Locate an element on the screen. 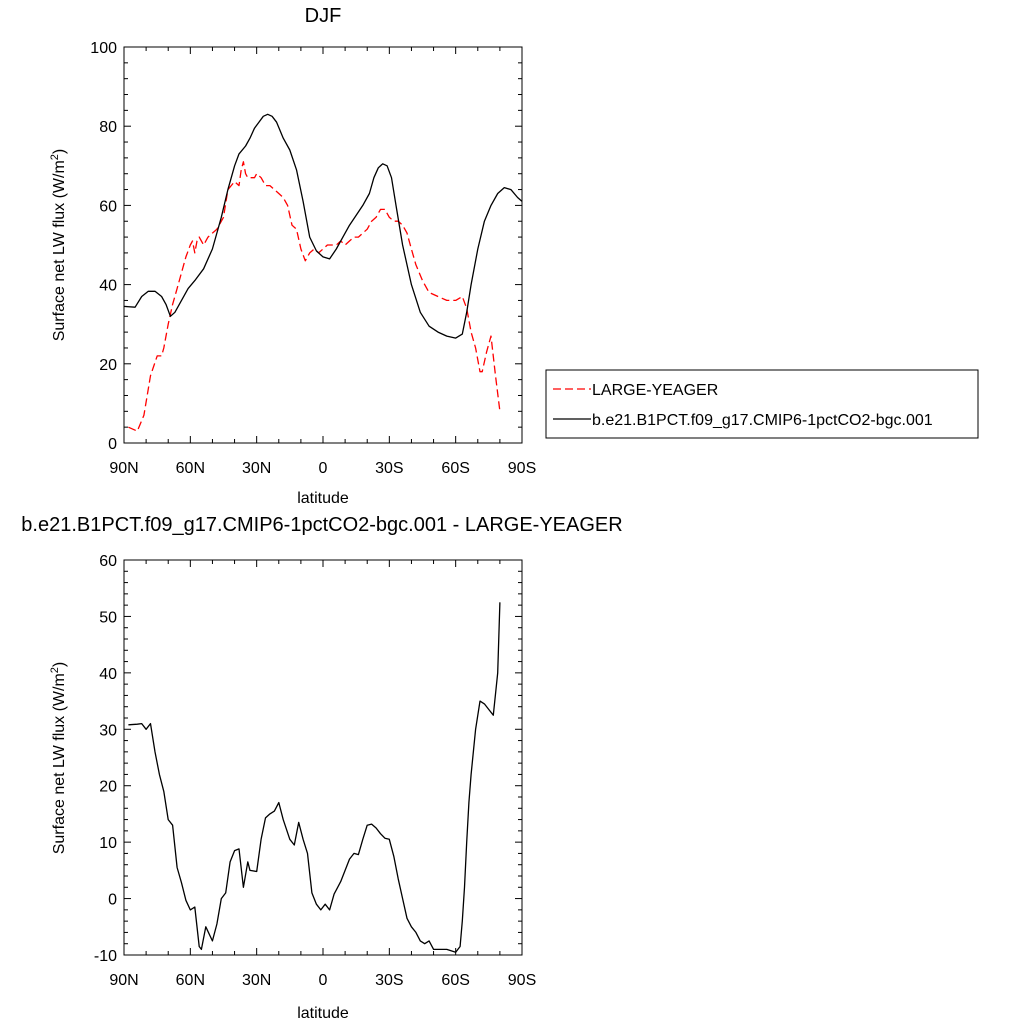  y-tick-label: 10 is located at coordinates (108, 843).